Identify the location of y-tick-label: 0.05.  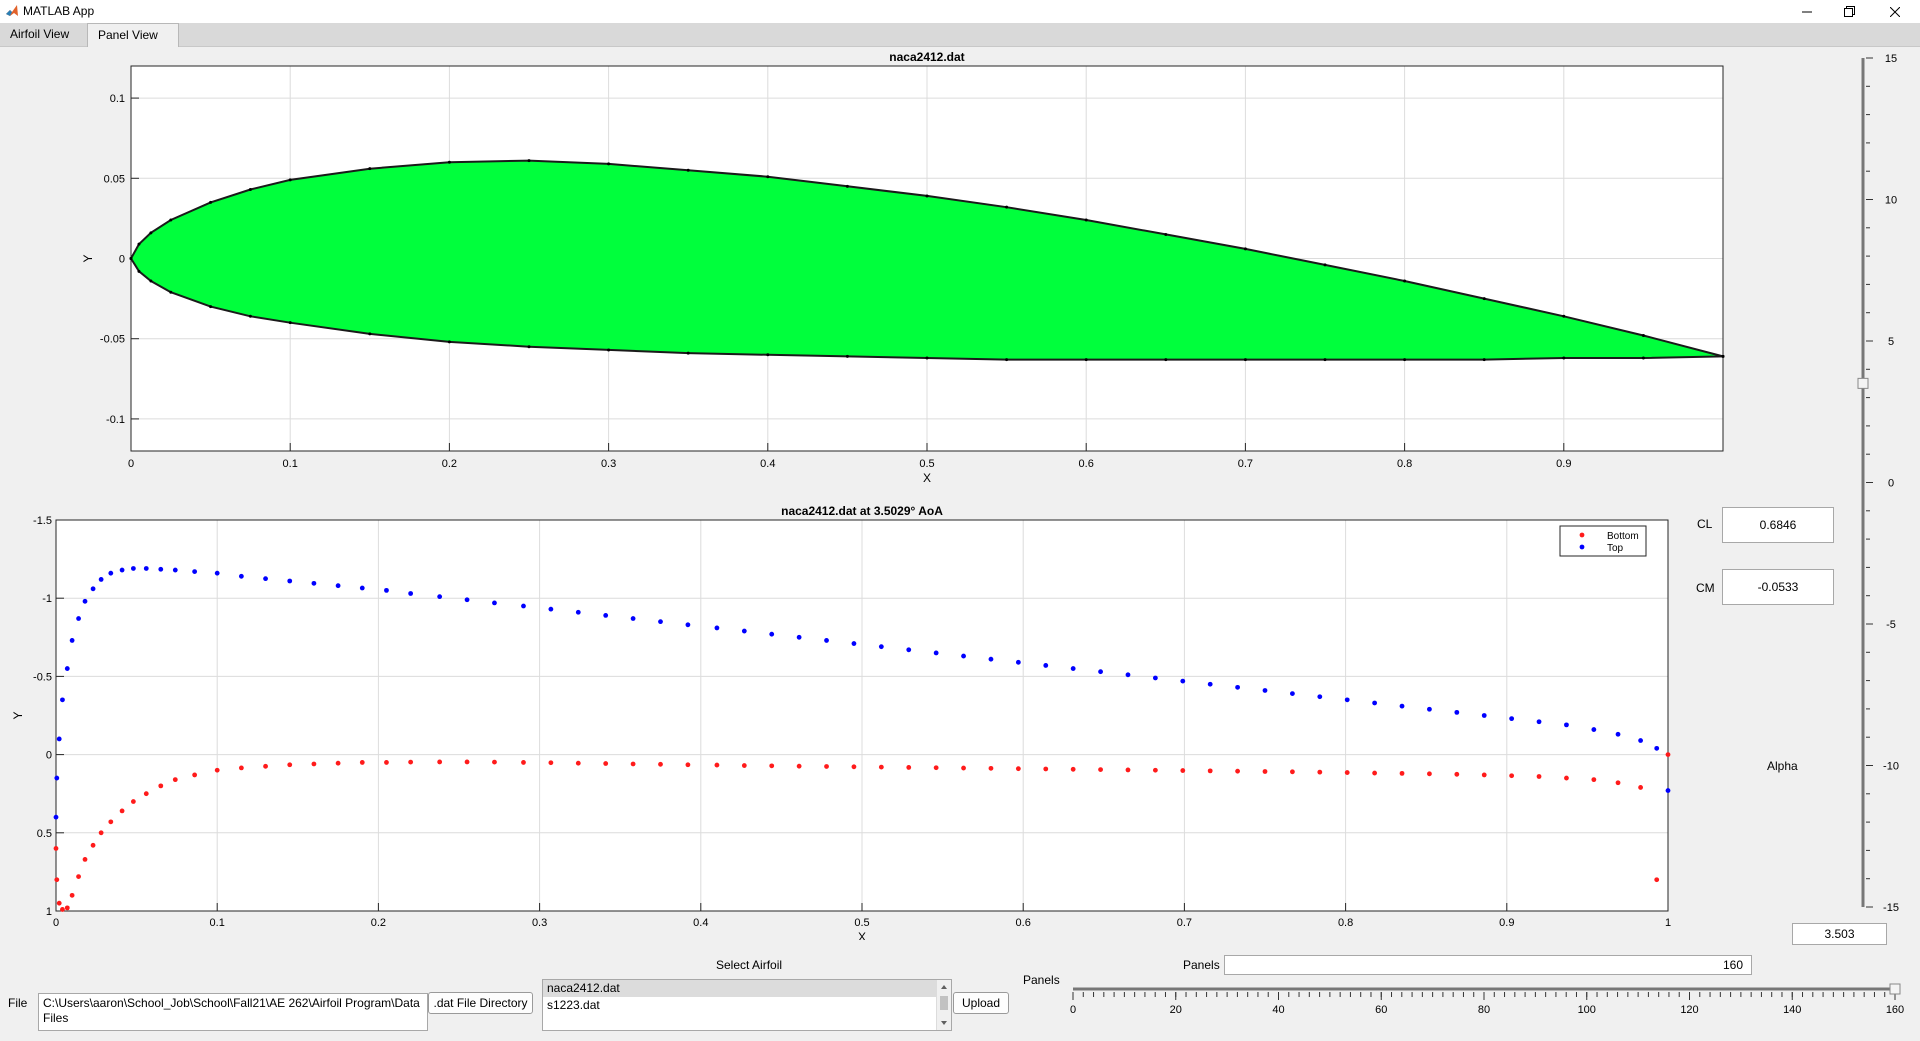
(114, 179).